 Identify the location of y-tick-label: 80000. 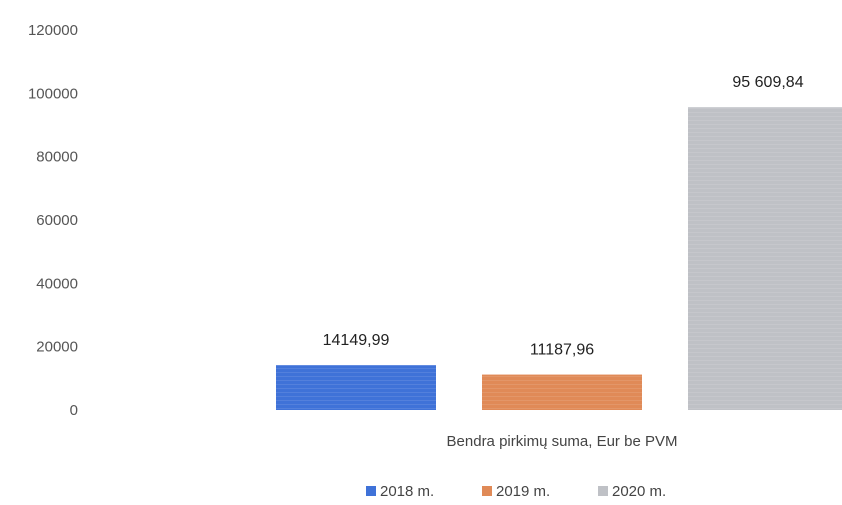
(57, 157).